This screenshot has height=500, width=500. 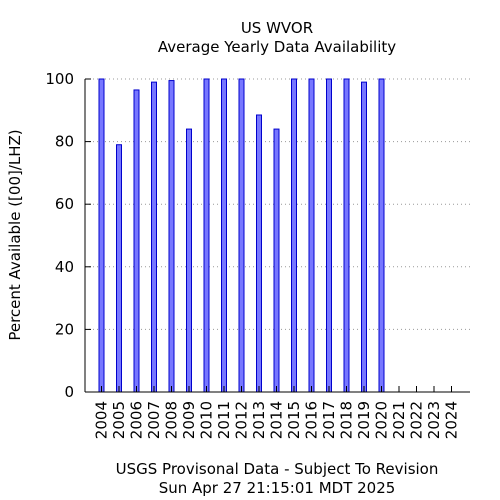 I want to click on bar-2011, so click(x=224, y=235).